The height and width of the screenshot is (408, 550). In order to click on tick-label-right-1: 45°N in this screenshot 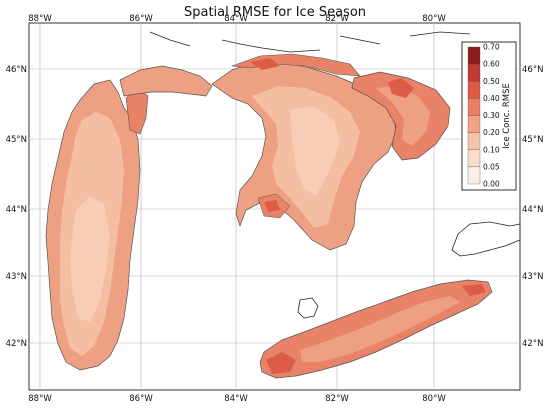, I will do `click(532, 140)`.